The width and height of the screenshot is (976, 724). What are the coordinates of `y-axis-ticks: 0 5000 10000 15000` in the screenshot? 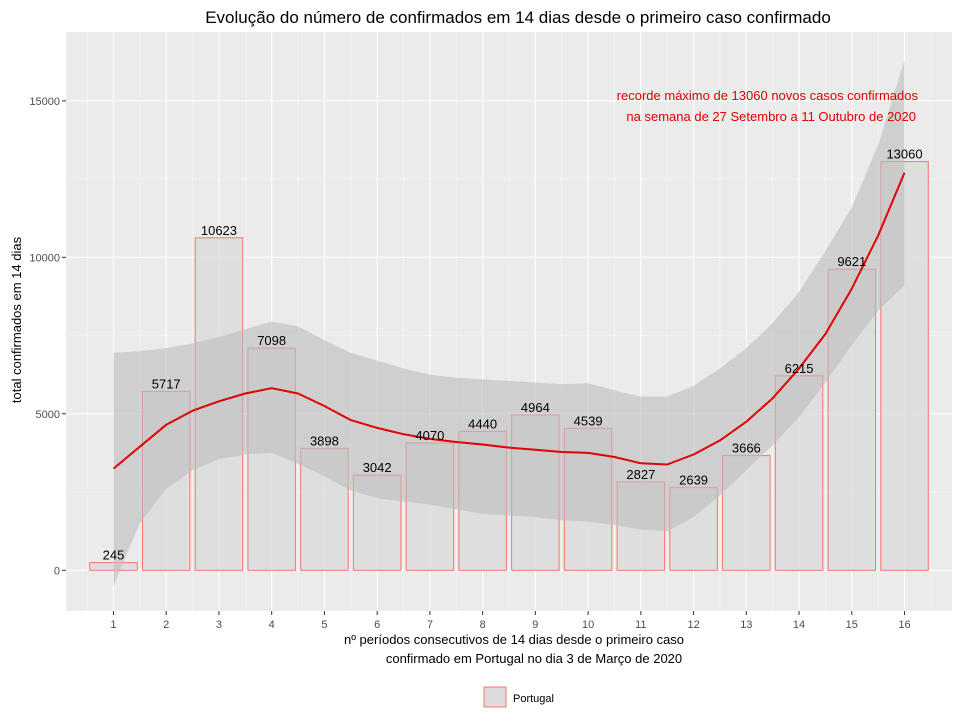 It's located at (47, 336).